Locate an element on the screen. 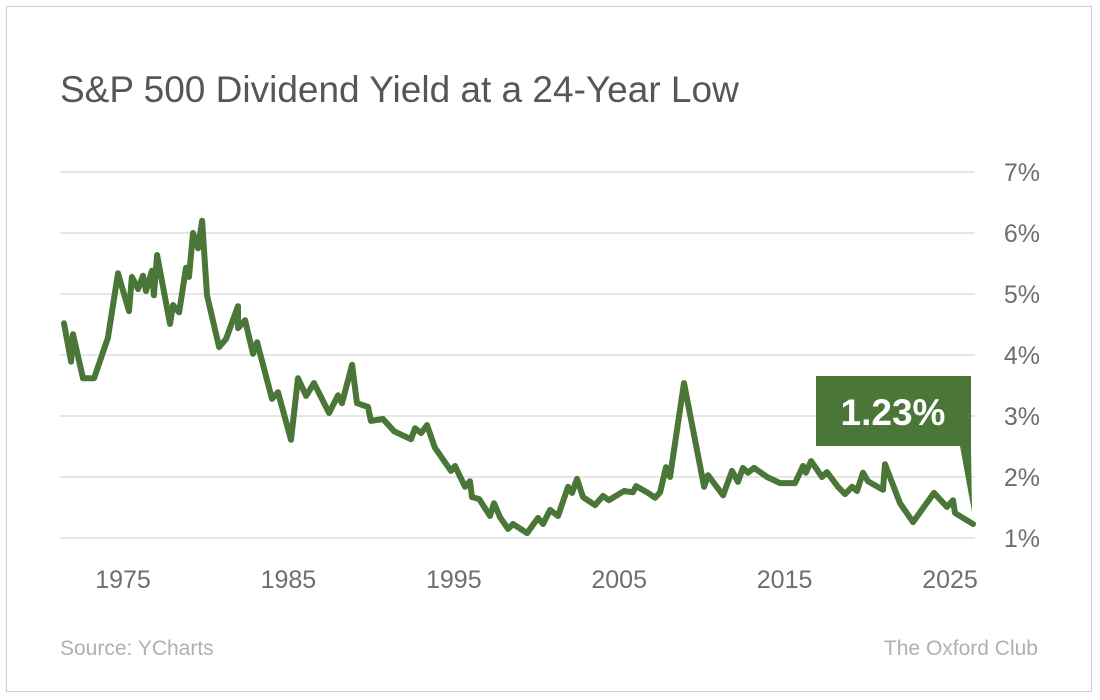 The image size is (1100, 700). callout: 1.23% is located at coordinates (894, 444).